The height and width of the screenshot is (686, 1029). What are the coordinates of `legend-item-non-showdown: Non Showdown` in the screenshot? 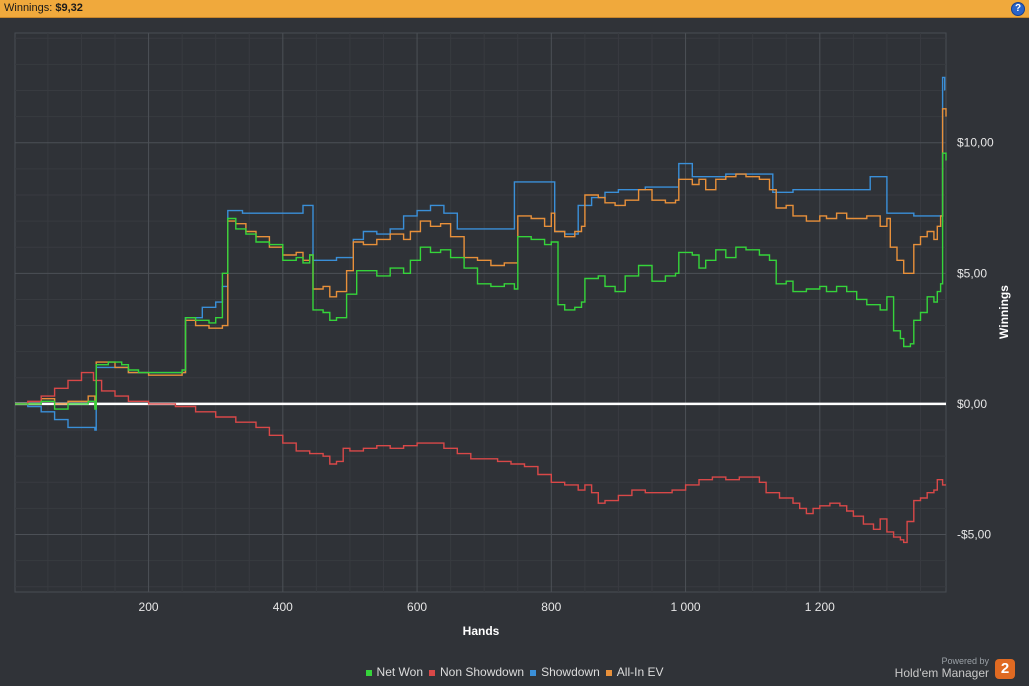 It's located at (476, 672).